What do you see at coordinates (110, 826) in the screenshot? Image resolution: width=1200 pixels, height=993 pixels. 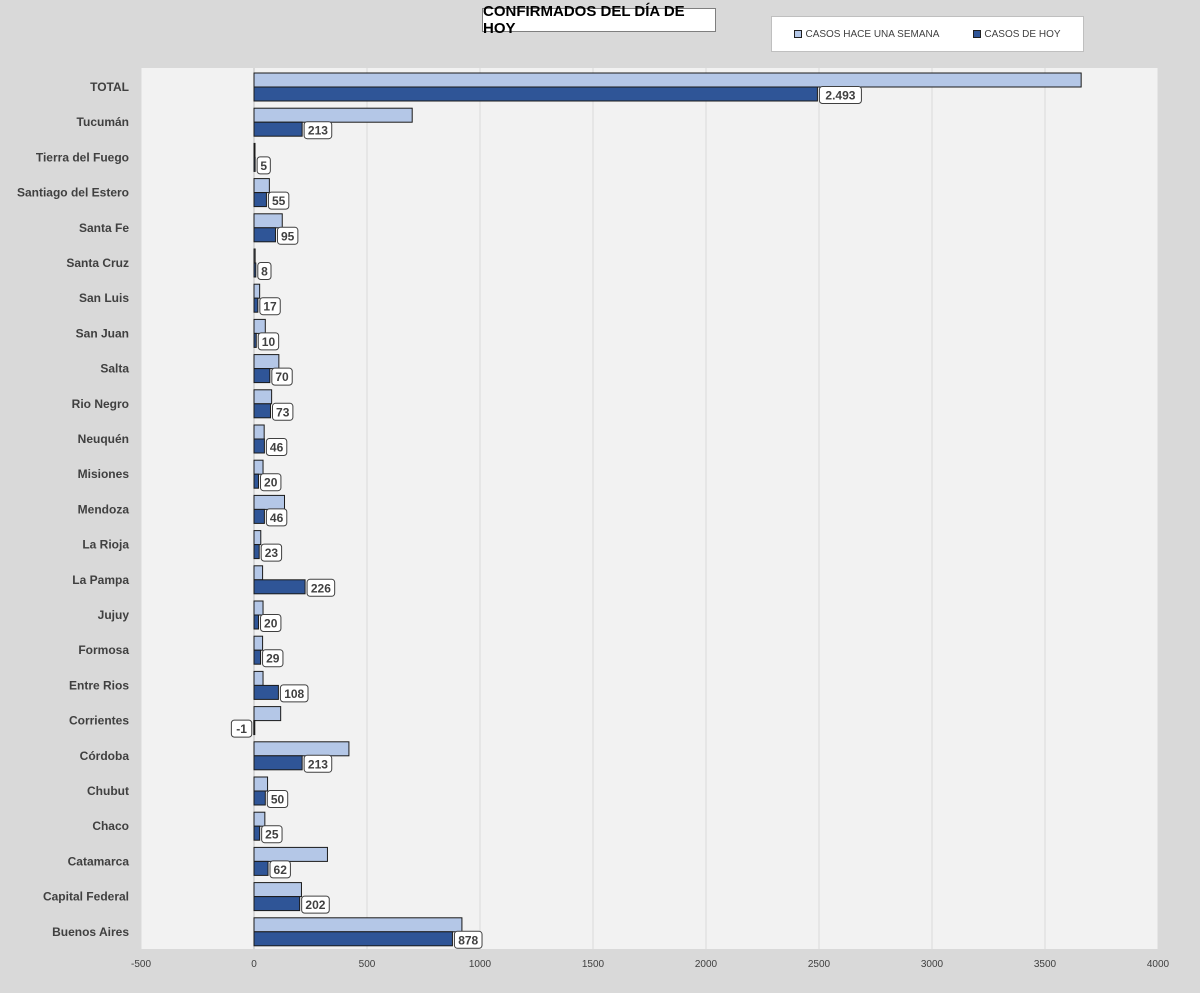 I see `category-label: Chaco` at bounding box center [110, 826].